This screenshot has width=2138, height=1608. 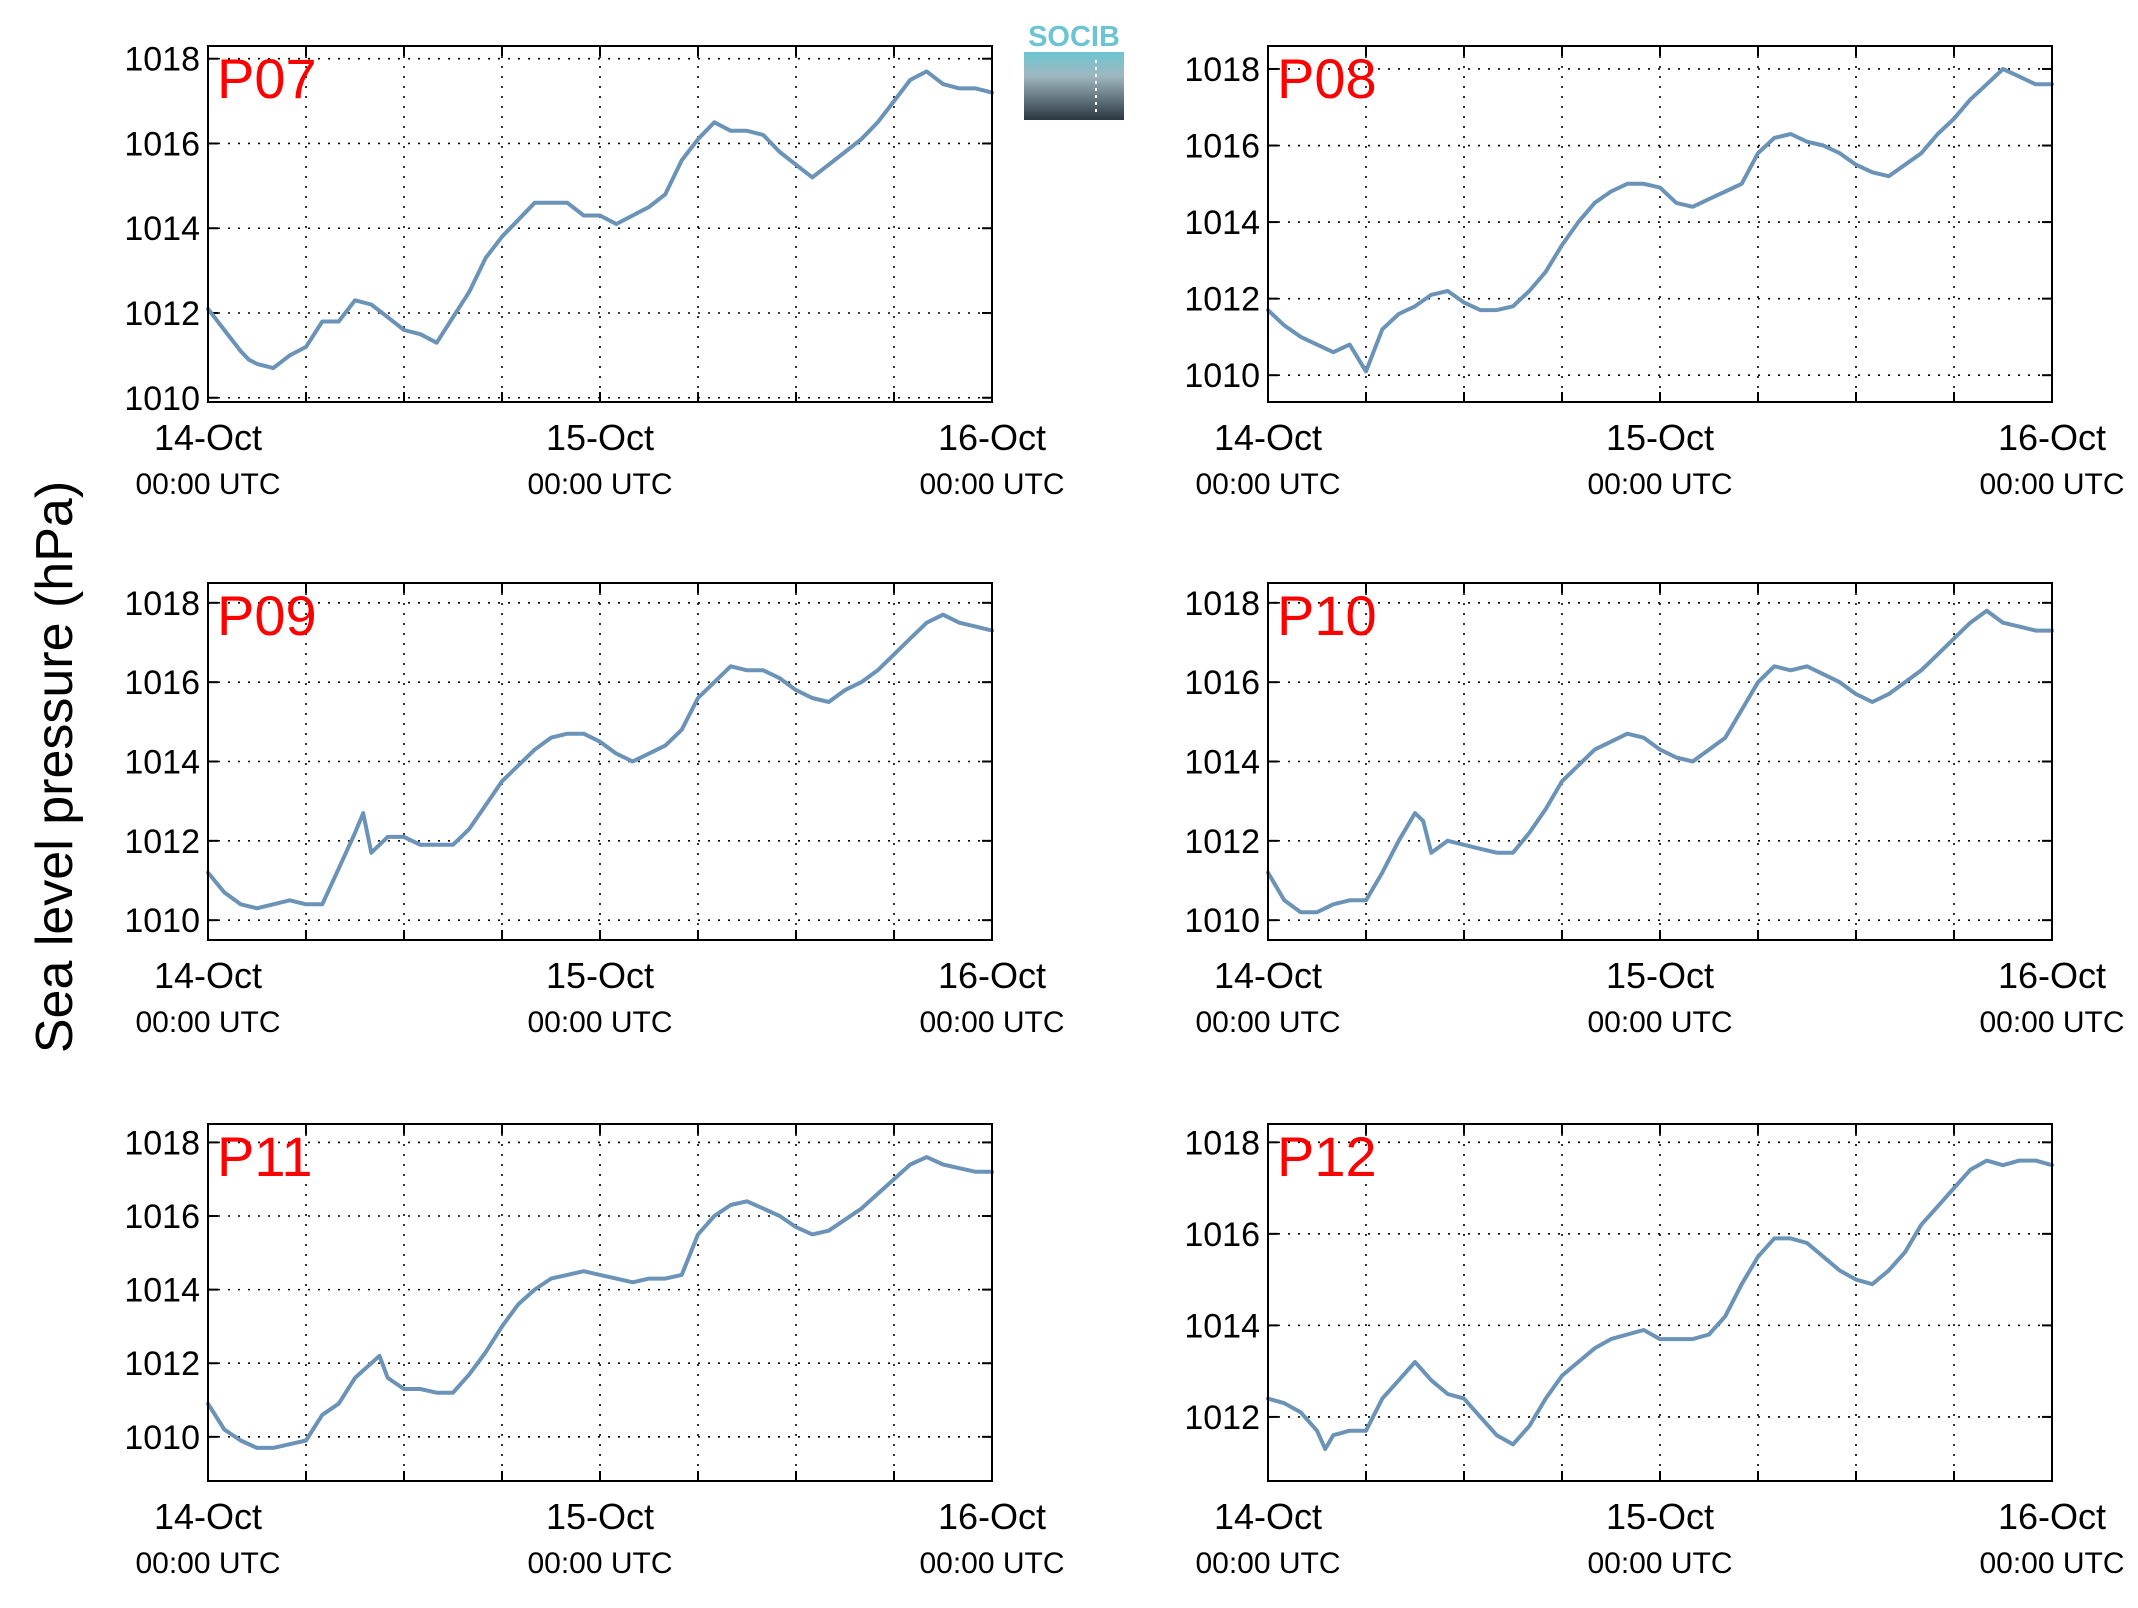 I want to click on panel-label: P10, so click(x=1327, y=615).